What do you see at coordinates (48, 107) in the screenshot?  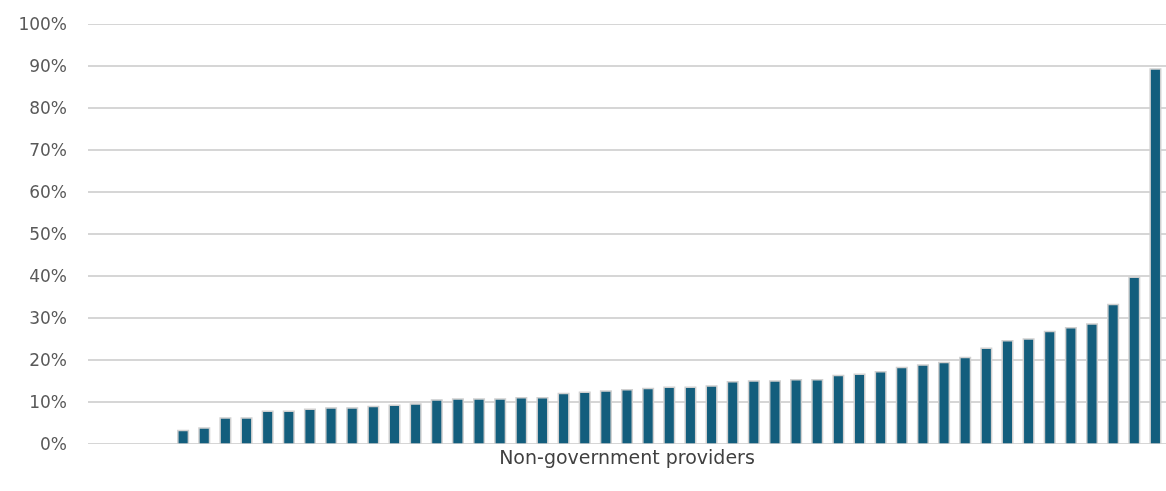 I see `y-tick-label: 80%` at bounding box center [48, 107].